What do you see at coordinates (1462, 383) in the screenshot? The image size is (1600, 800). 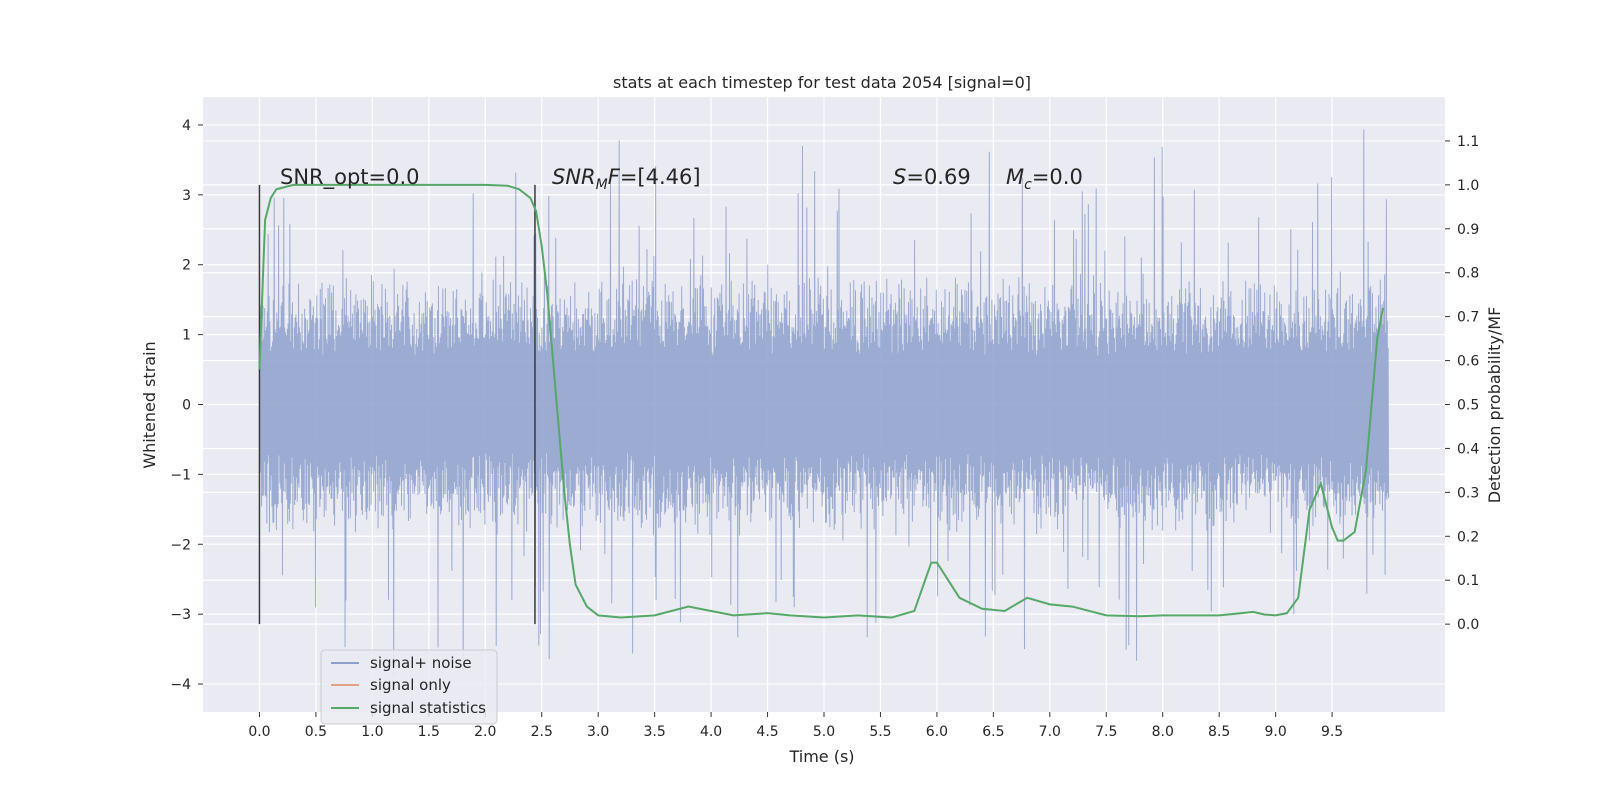 I see `y-axis-right-ticks: 1.1 1.0 0.9 0.8 0.7 0.6 0.5 0.4 0.3 0.2 0.1 0.0` at bounding box center [1462, 383].